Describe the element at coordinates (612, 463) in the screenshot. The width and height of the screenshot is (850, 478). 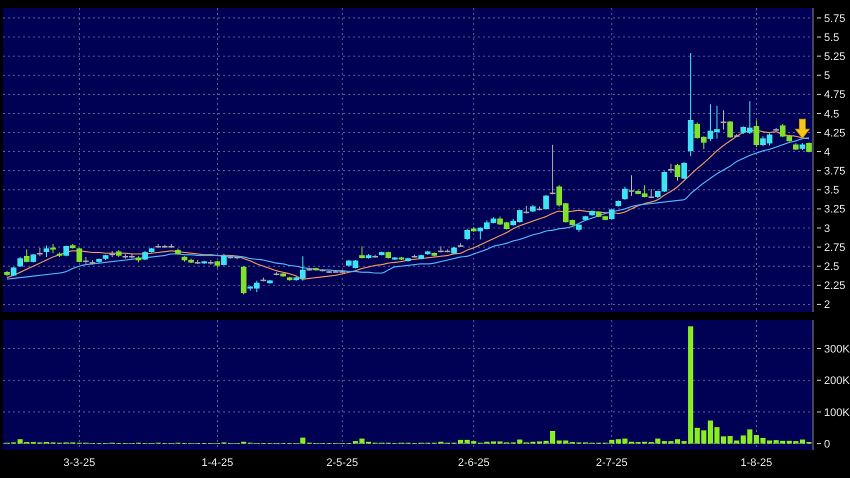
I see `x-tick-label: 2-7-25` at that location.